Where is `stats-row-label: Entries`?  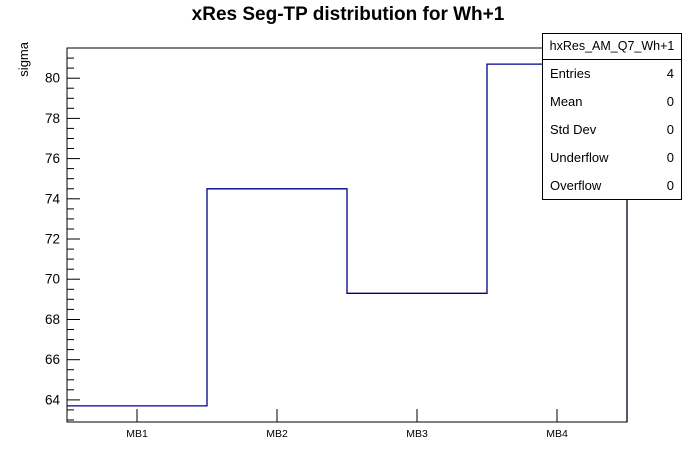
stats-row-label: Entries is located at coordinates (570, 73).